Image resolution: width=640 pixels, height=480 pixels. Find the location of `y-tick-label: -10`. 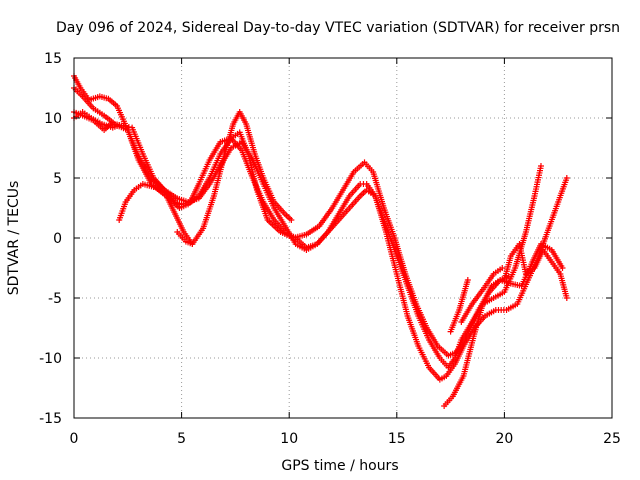

y-tick-label: -10 is located at coordinates (50, 359).